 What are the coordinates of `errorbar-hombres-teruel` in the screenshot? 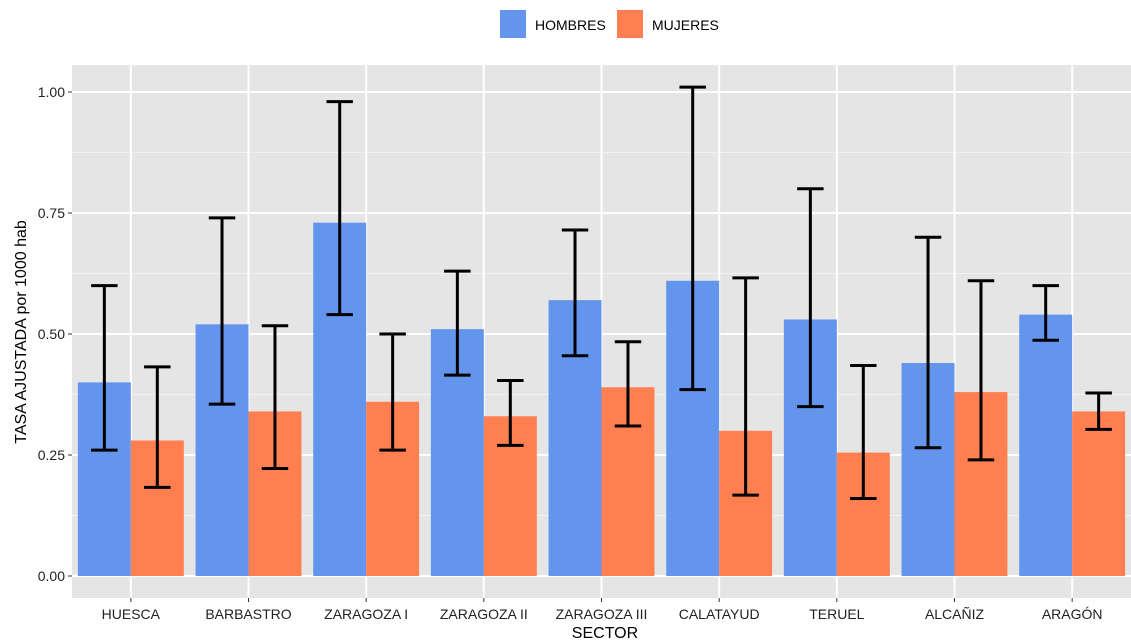 It's located at (810, 298).